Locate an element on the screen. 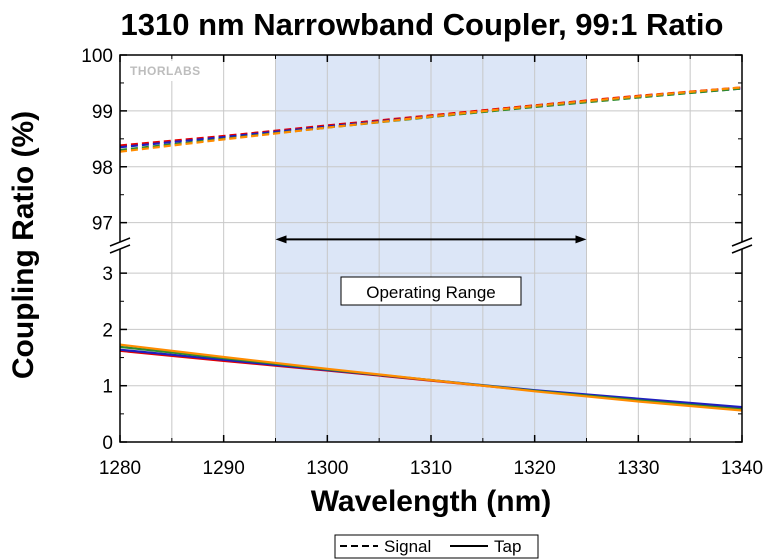 This screenshot has height=560, width=780. x-tick-label: 1340 is located at coordinates (742, 468).